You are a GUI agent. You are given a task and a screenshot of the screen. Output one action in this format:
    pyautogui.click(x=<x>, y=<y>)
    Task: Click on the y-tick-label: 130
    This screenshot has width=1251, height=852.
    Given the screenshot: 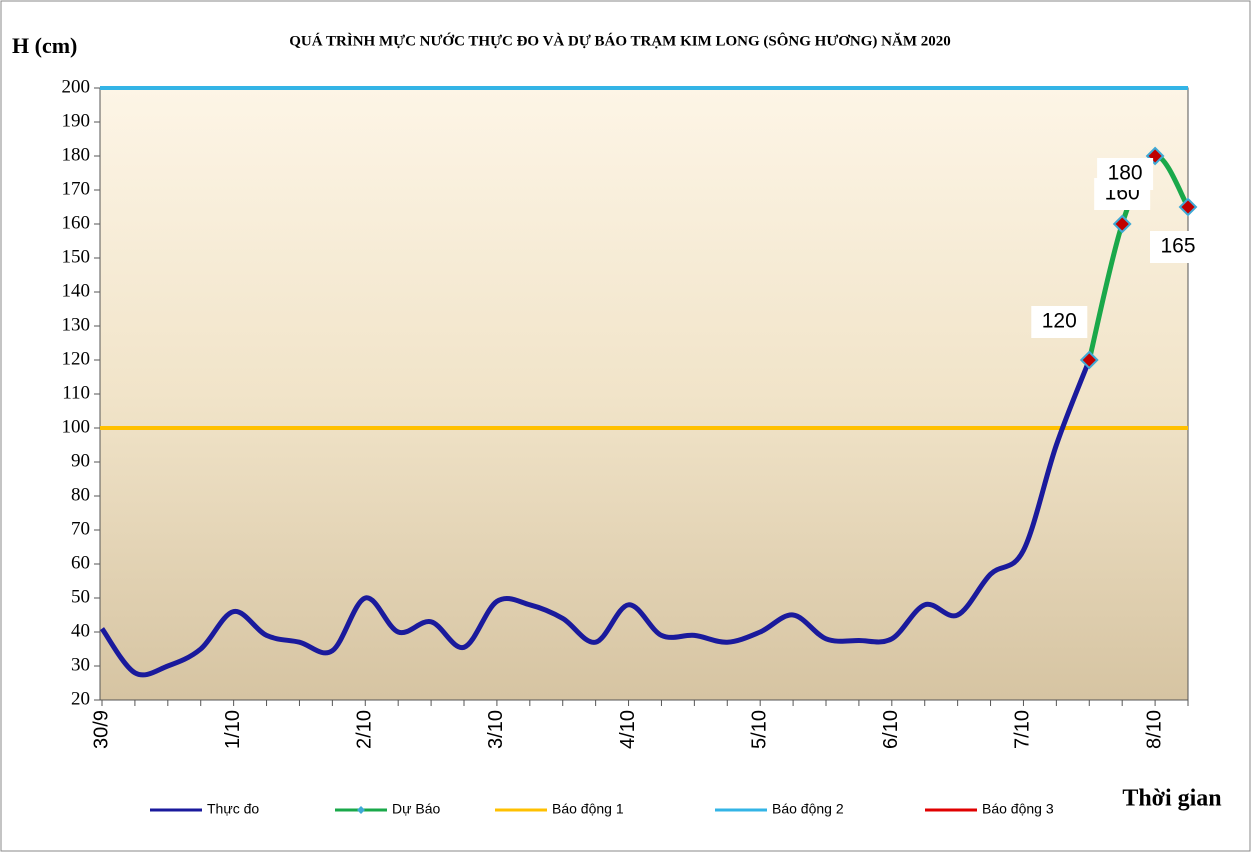 What is the action you would take?
    pyautogui.click(x=76, y=324)
    